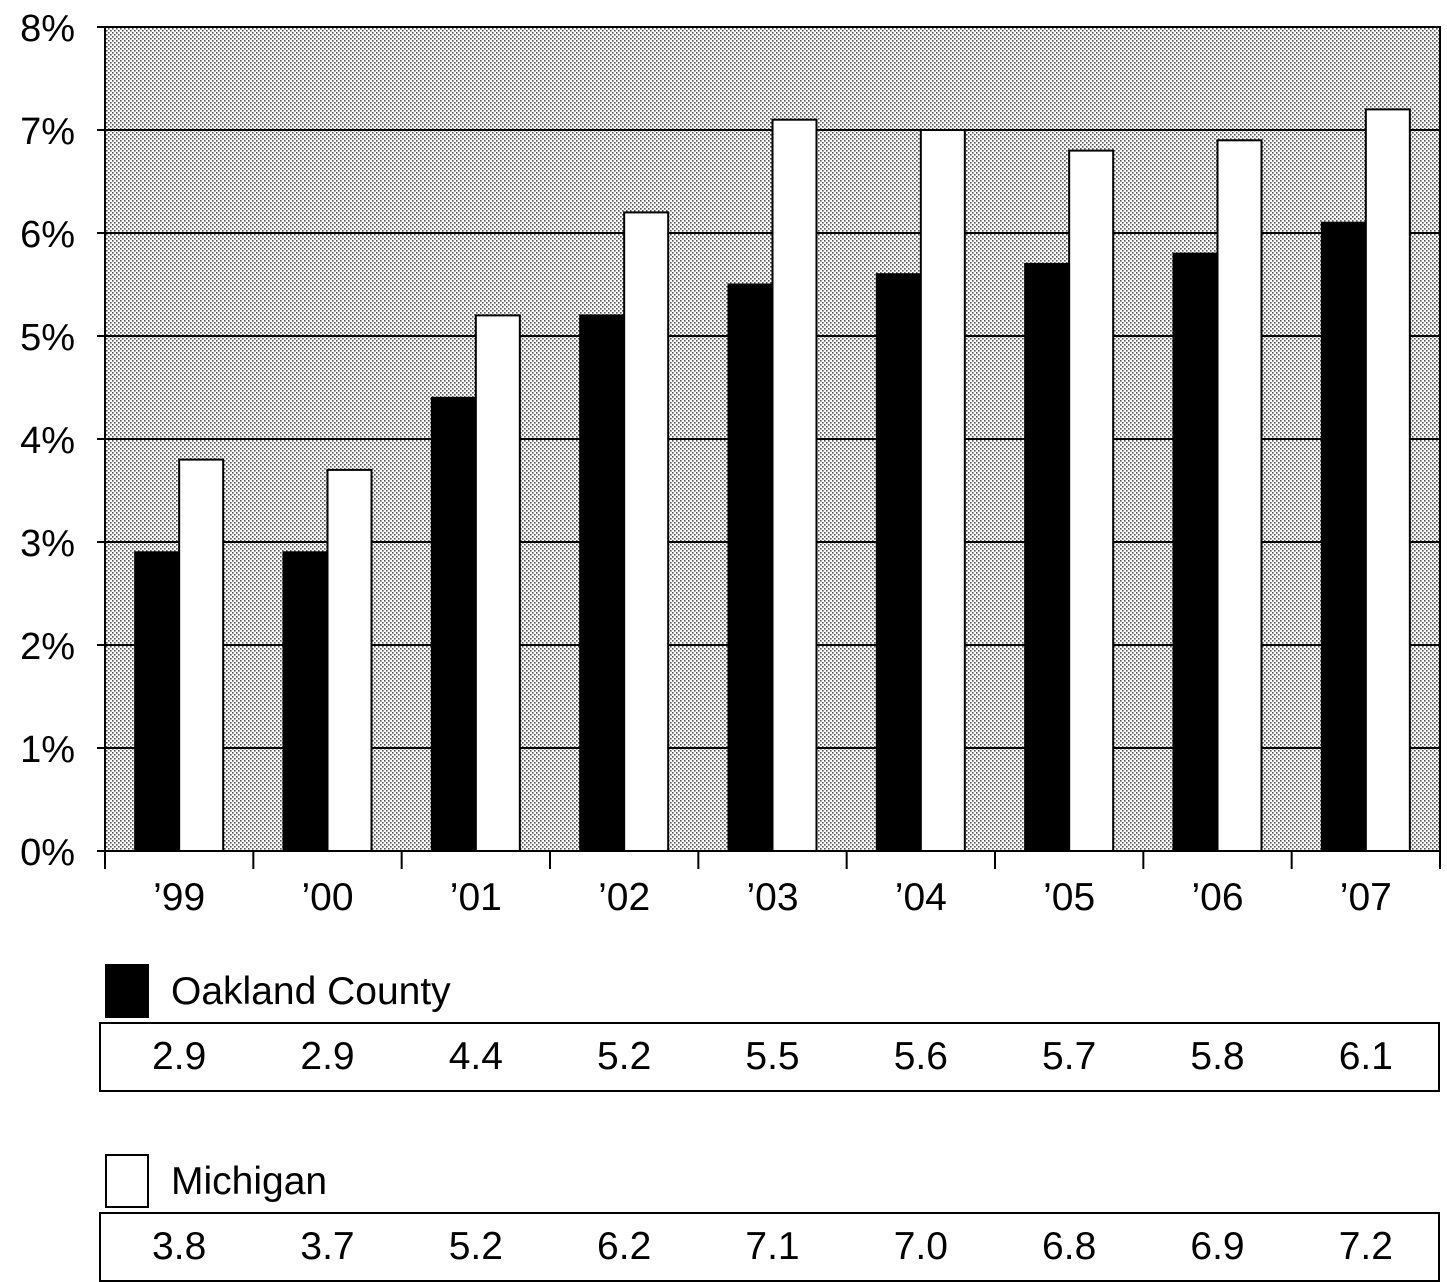 The height and width of the screenshot is (1282, 1447). What do you see at coordinates (1069, 1246) in the screenshot?
I see `data-label-michigan: 6.8` at bounding box center [1069, 1246].